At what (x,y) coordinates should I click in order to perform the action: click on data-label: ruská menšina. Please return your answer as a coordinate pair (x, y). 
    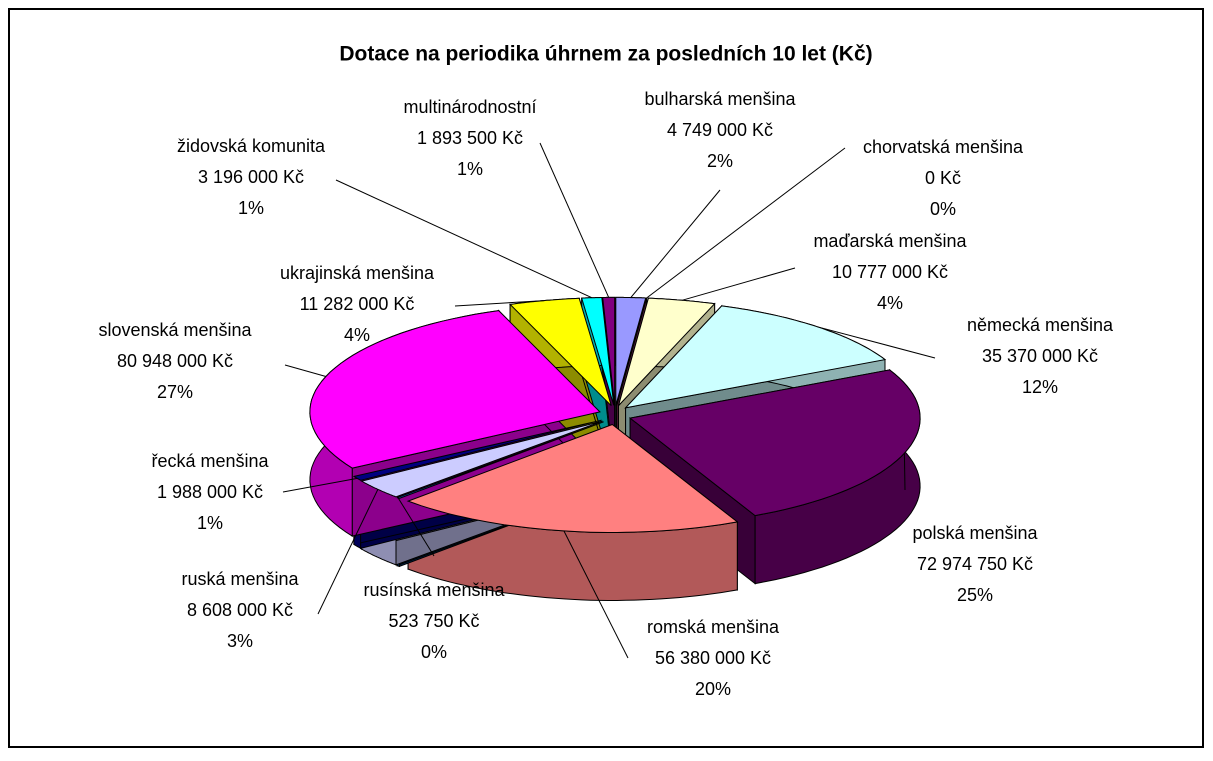
    Looking at the image, I should click on (240, 579).